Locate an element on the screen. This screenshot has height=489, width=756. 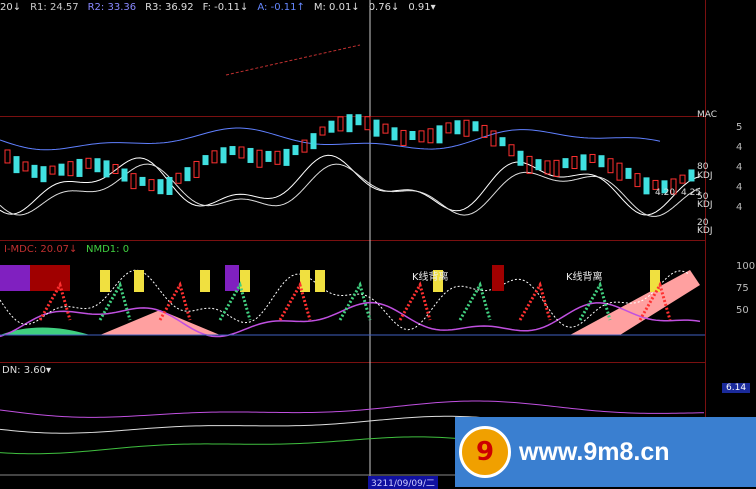
dn-title: DN: 3.60▾ is located at coordinates (27, 370).